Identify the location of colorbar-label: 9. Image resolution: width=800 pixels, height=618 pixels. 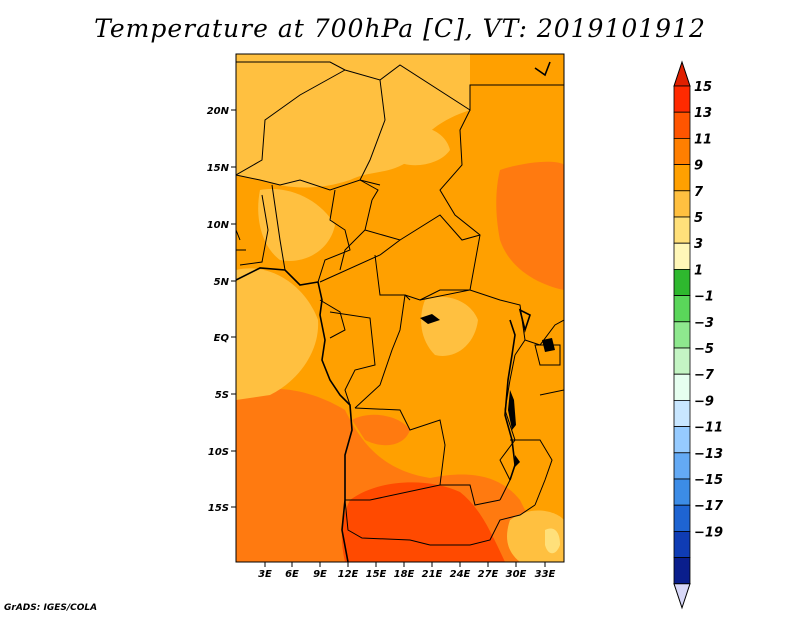
(698, 166).